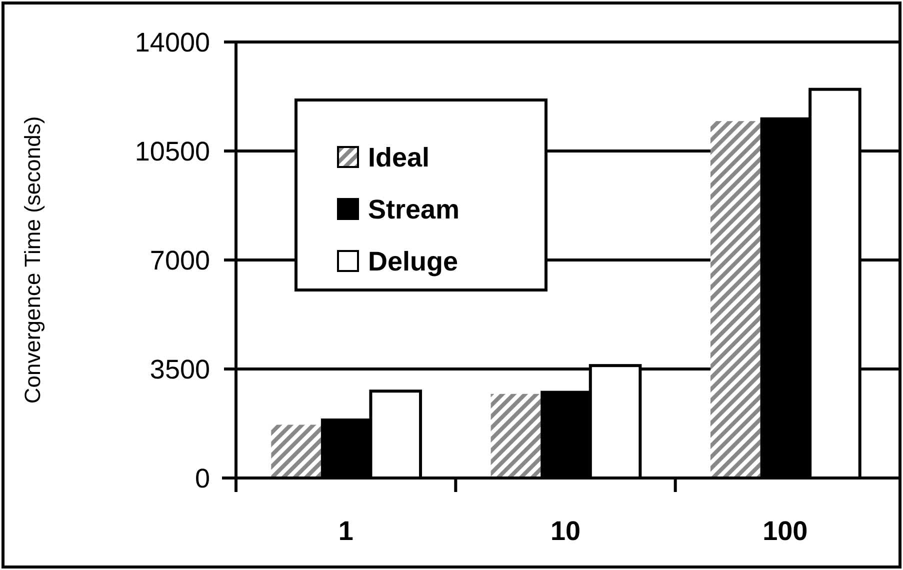 The image size is (903, 570). What do you see at coordinates (172, 42) in the screenshot?
I see `y-tick-label: 14000` at bounding box center [172, 42].